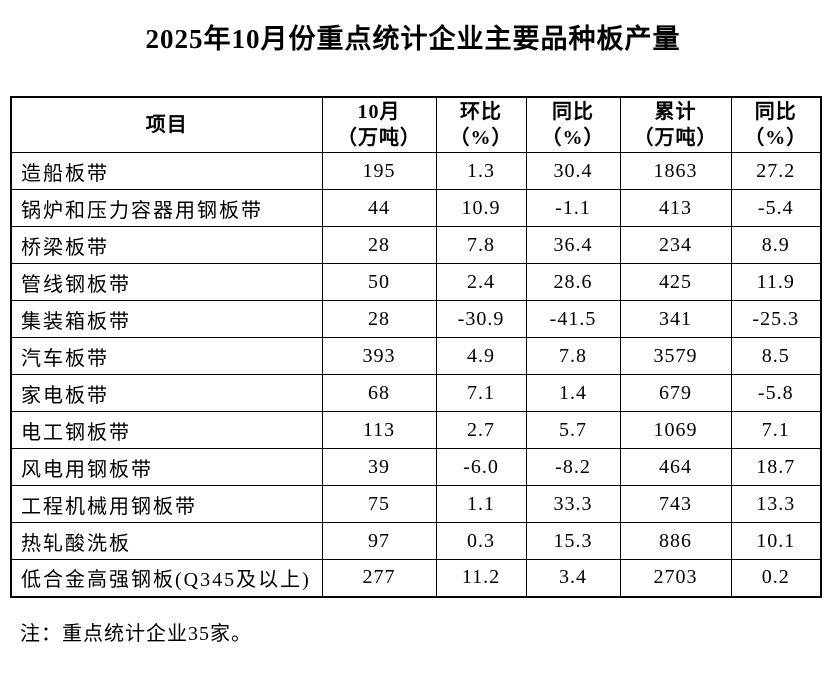  Describe the element at coordinates (573, 282) in the screenshot. I see `row-value: 28.6` at that location.